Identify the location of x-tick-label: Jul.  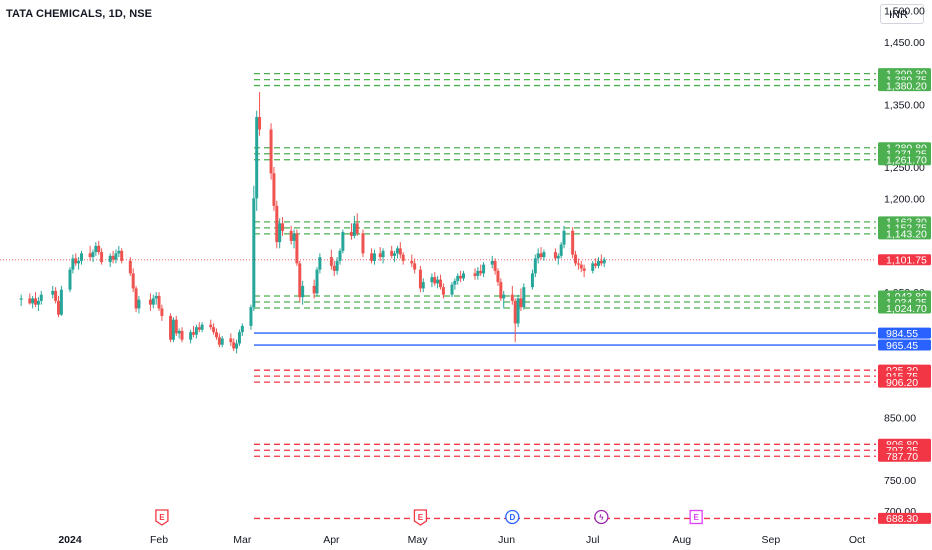
(592, 540).